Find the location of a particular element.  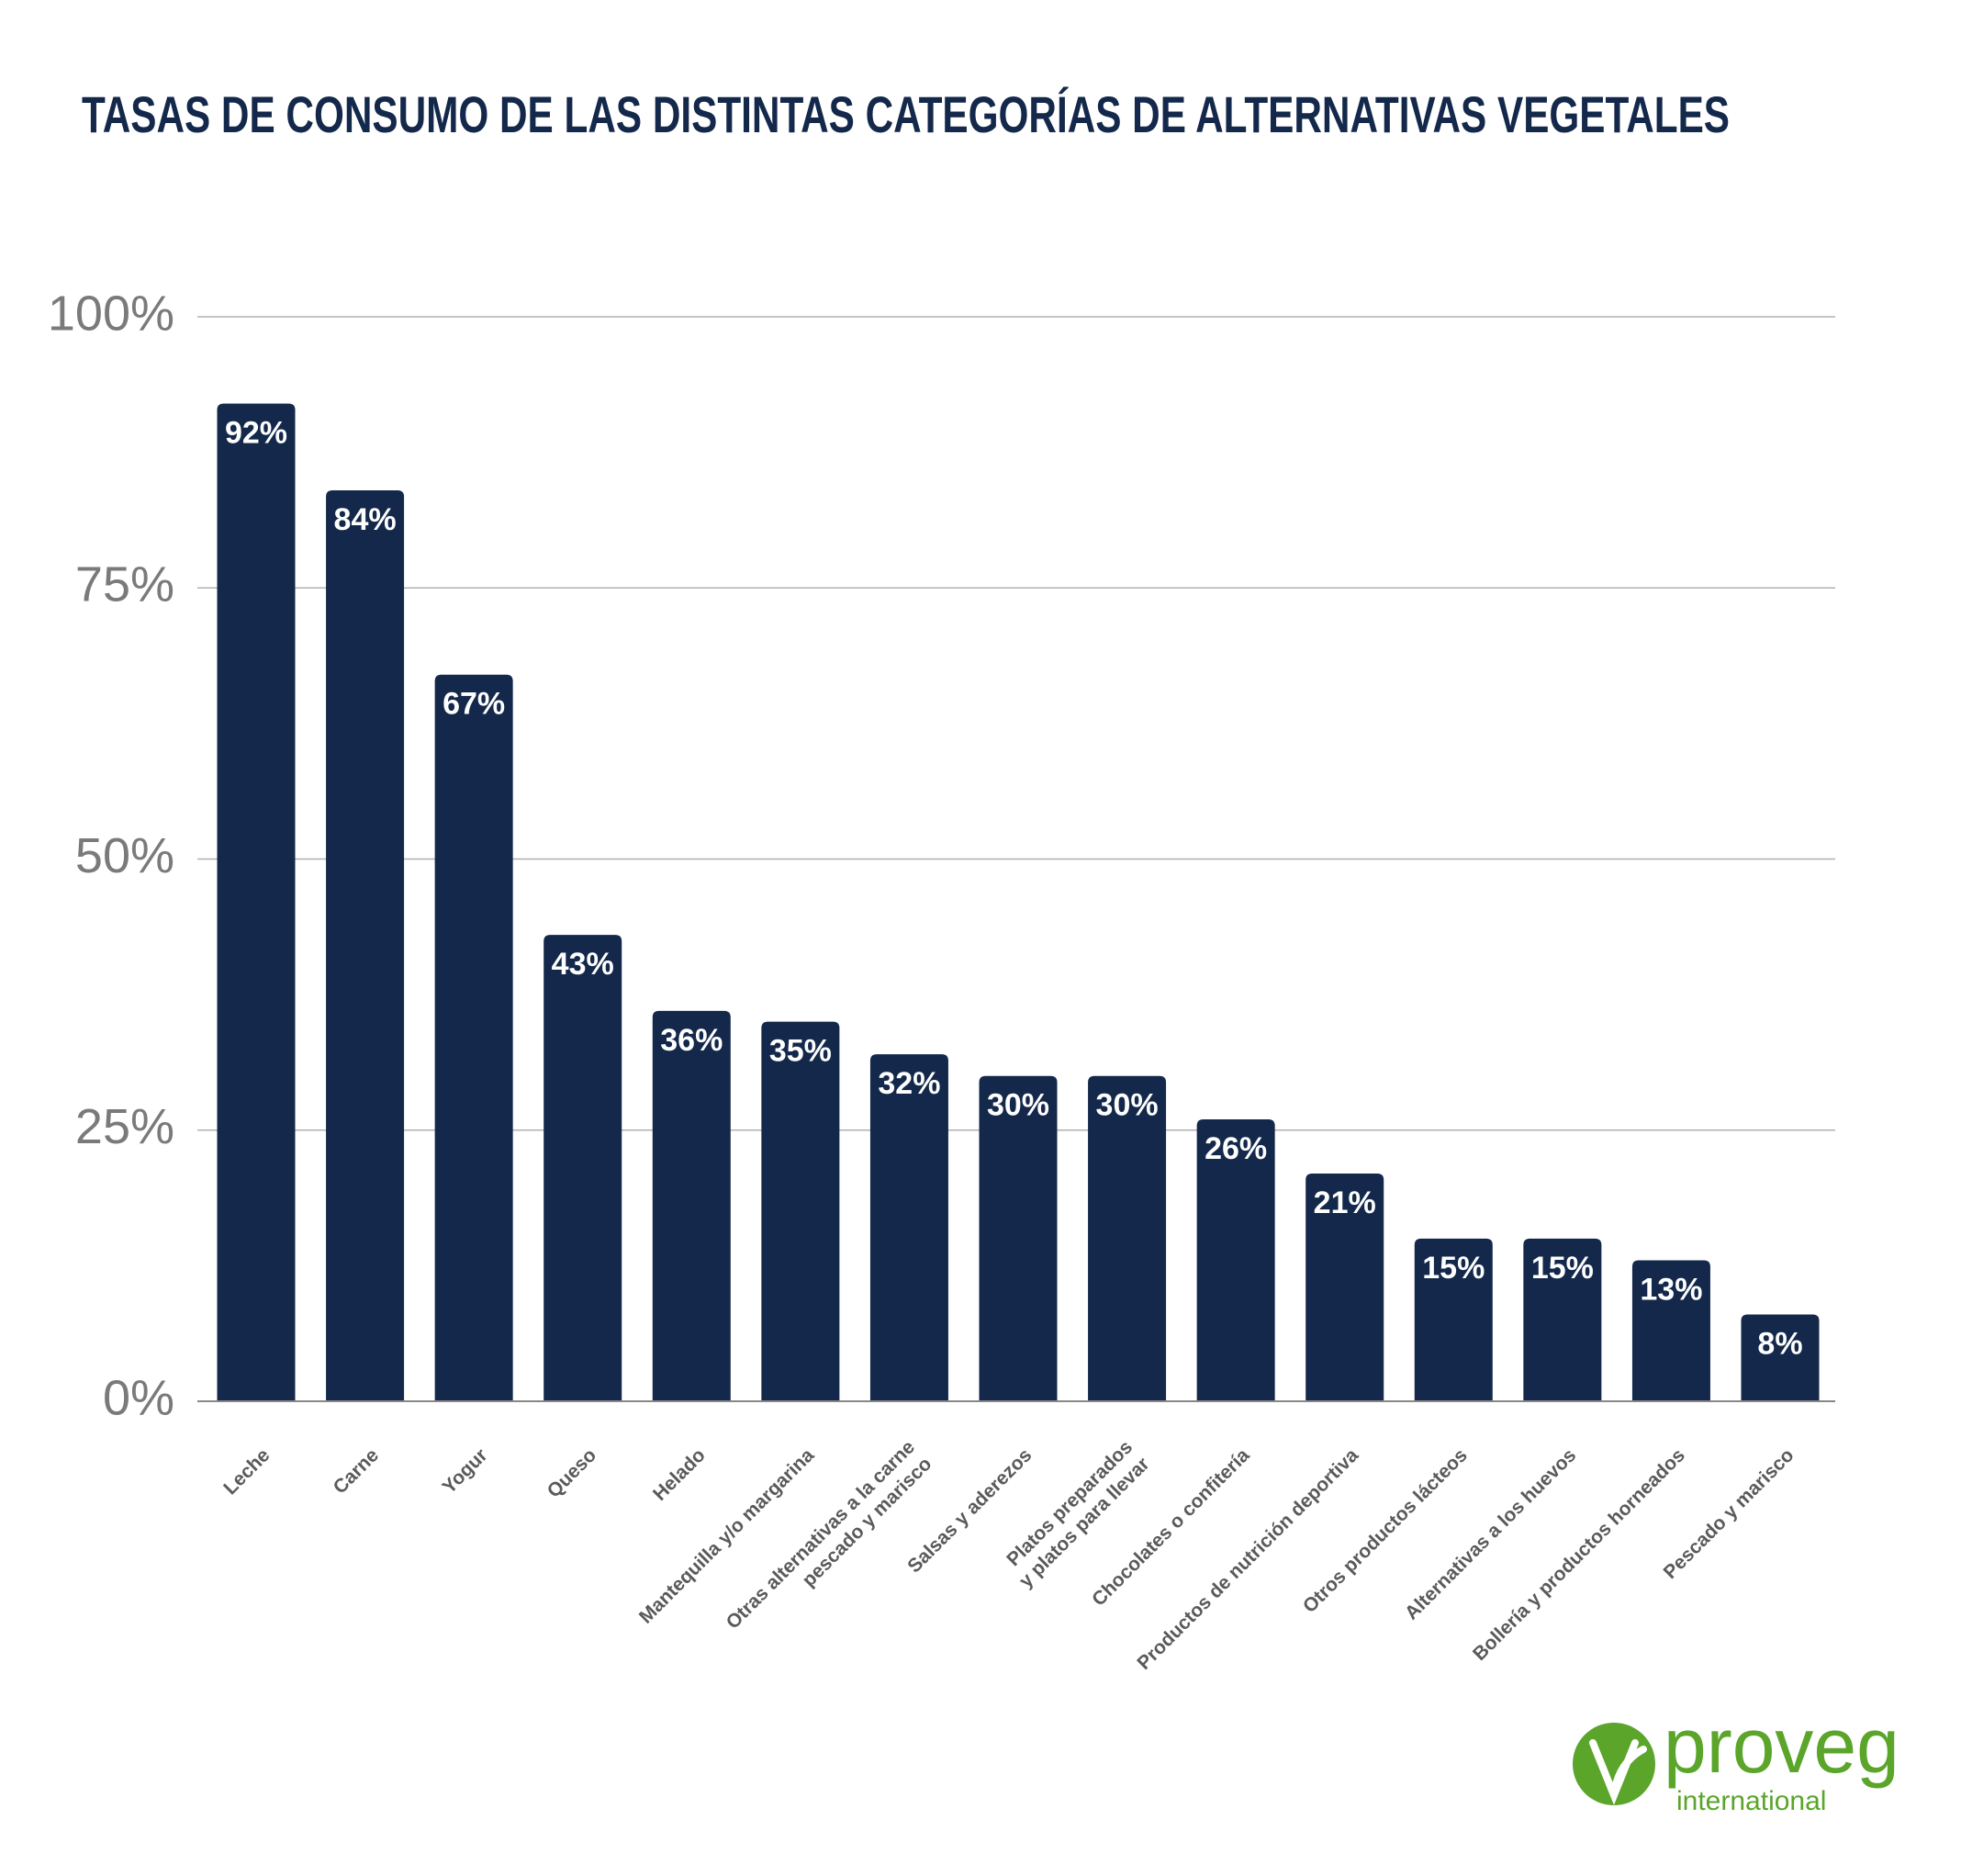

y-tick-label: 100% is located at coordinates (111, 313).